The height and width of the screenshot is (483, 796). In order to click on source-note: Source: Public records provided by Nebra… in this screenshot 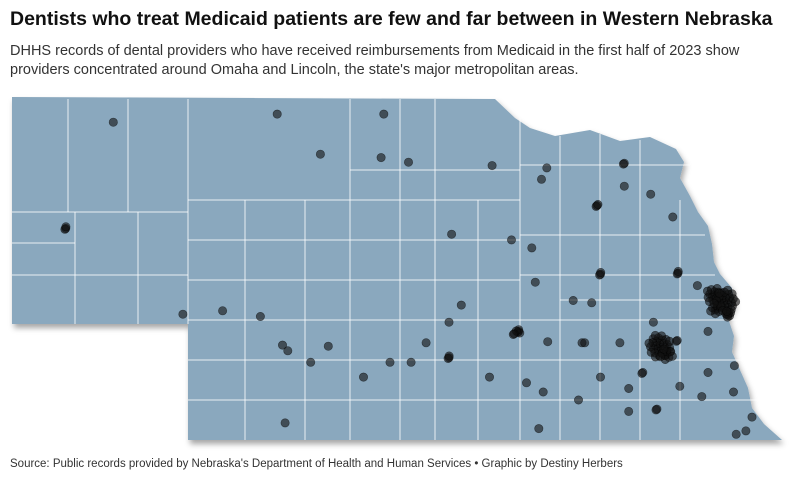, I will do `click(316, 464)`.